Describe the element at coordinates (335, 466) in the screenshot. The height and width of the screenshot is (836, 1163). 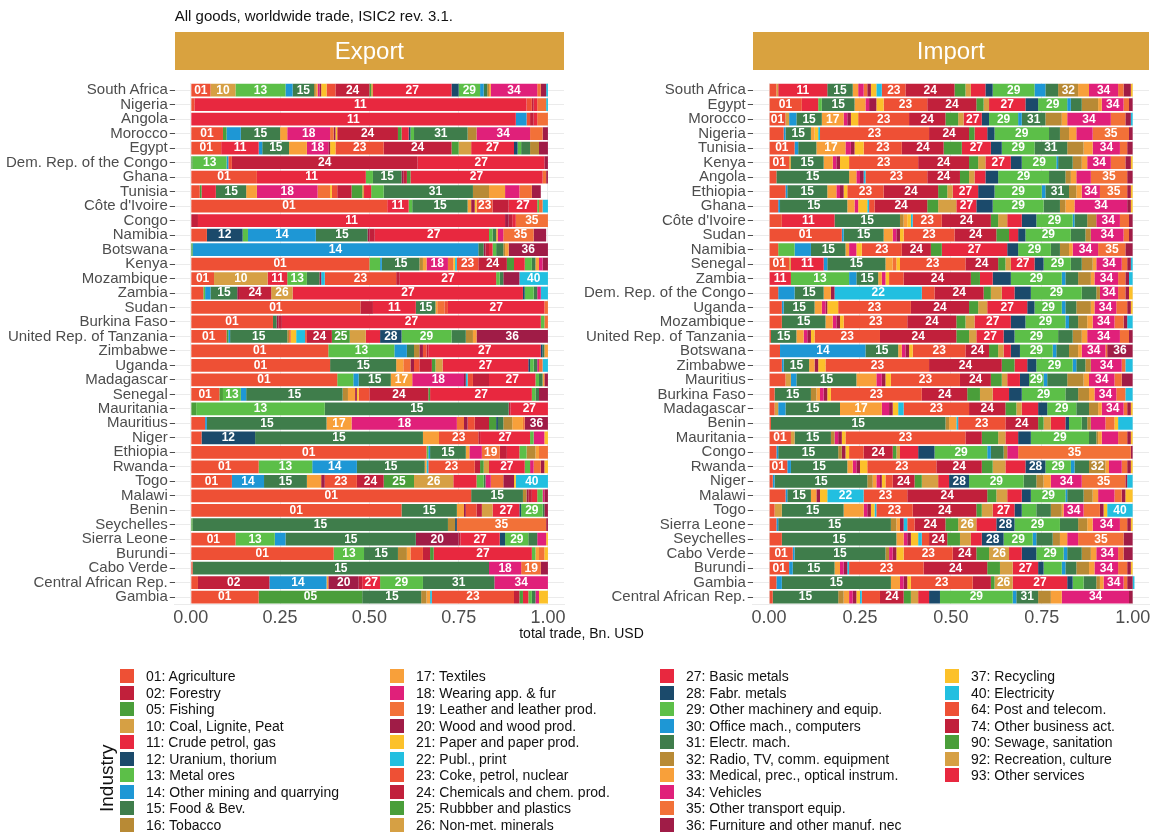
I see `annotation: 14` at that location.